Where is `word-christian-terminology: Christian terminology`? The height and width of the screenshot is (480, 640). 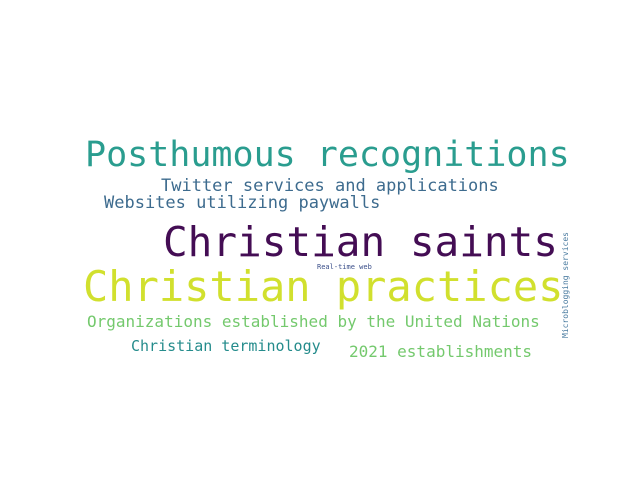
word-christian-terminology: Christian terminology is located at coordinates (226, 346).